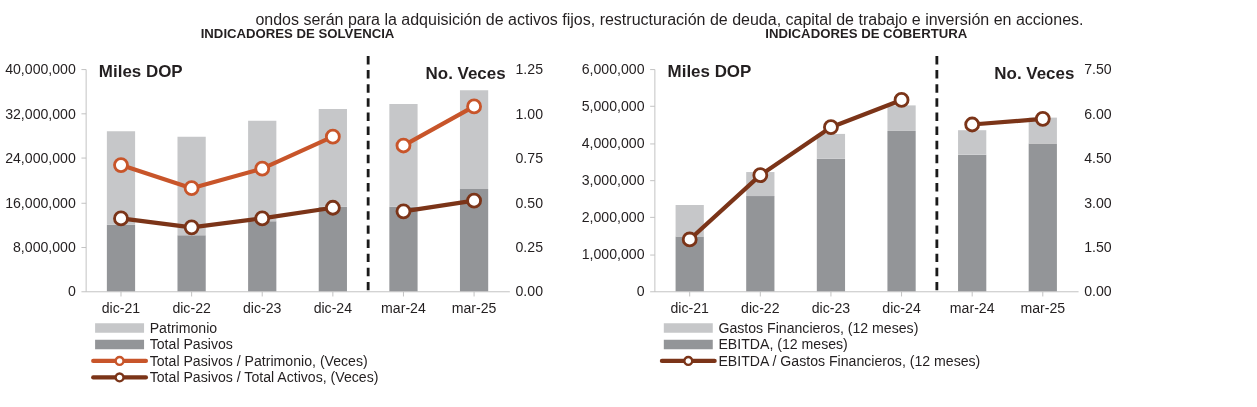 This screenshot has width=1257, height=407. Describe the element at coordinates (613, 69) in the screenshot. I see `y-tick-label: 6,000,000` at that location.